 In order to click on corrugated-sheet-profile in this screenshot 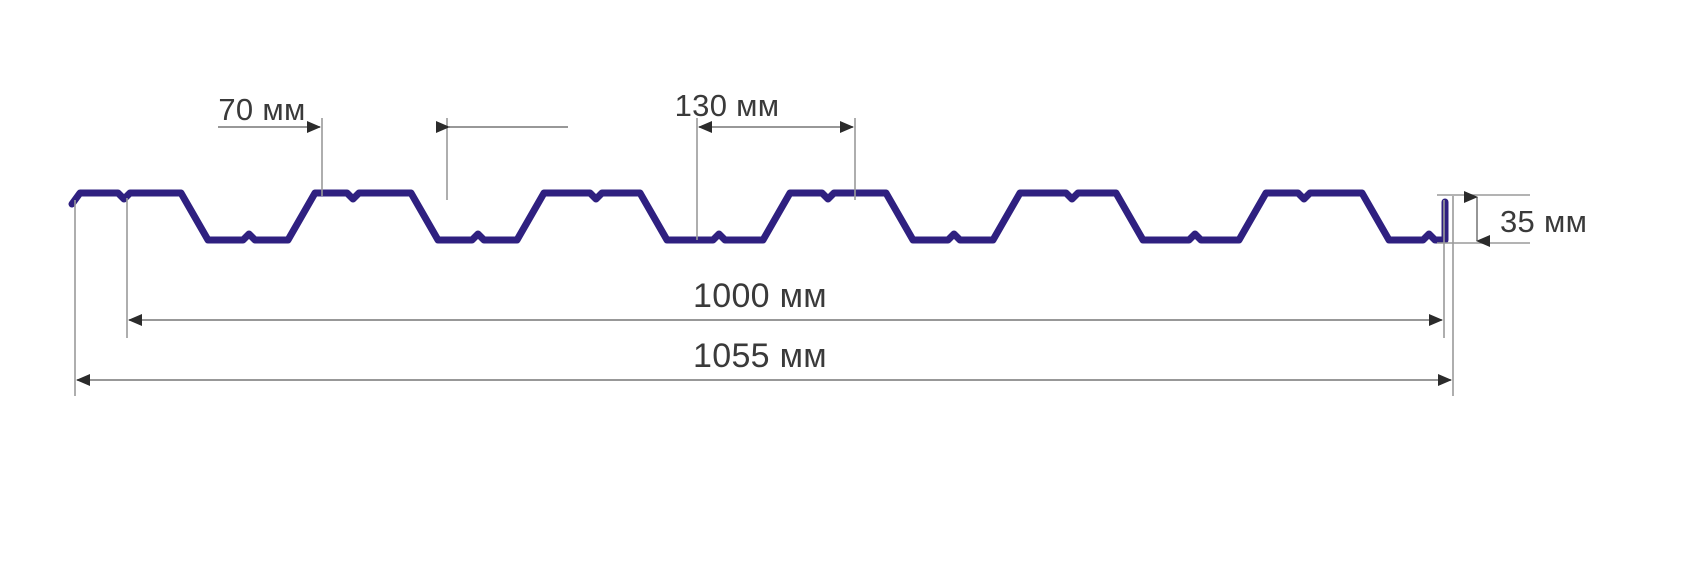, I will do `click(758, 216)`.